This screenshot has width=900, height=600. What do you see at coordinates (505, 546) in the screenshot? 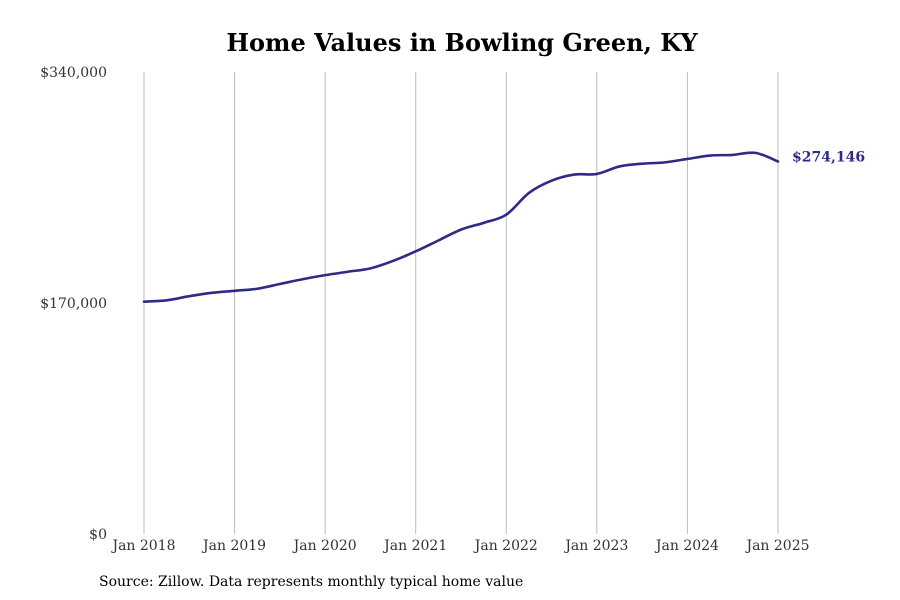
I see `x-tick-label: Jan 2022` at bounding box center [505, 546].